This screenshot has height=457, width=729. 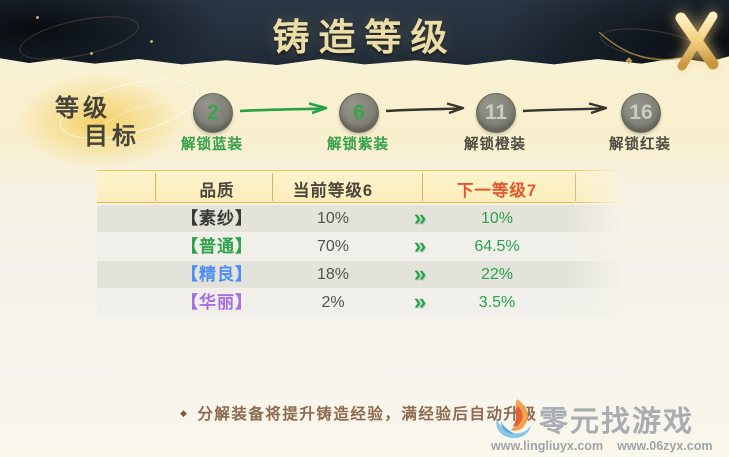 I want to click on watermark-url-1: www.lingliuyx.com, so click(x=547, y=446).